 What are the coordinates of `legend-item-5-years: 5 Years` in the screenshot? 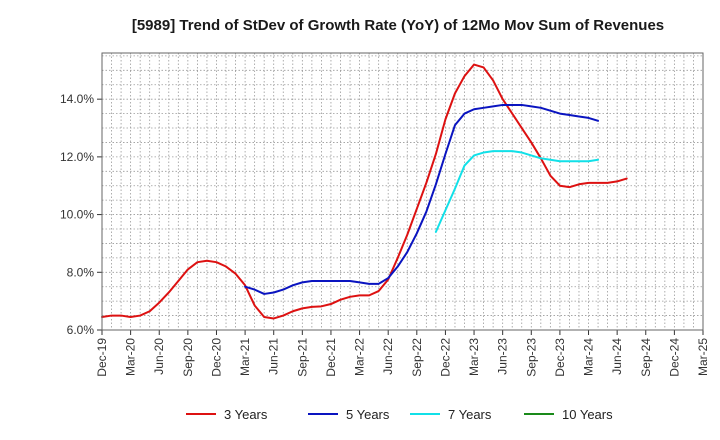 It's located at (349, 414).